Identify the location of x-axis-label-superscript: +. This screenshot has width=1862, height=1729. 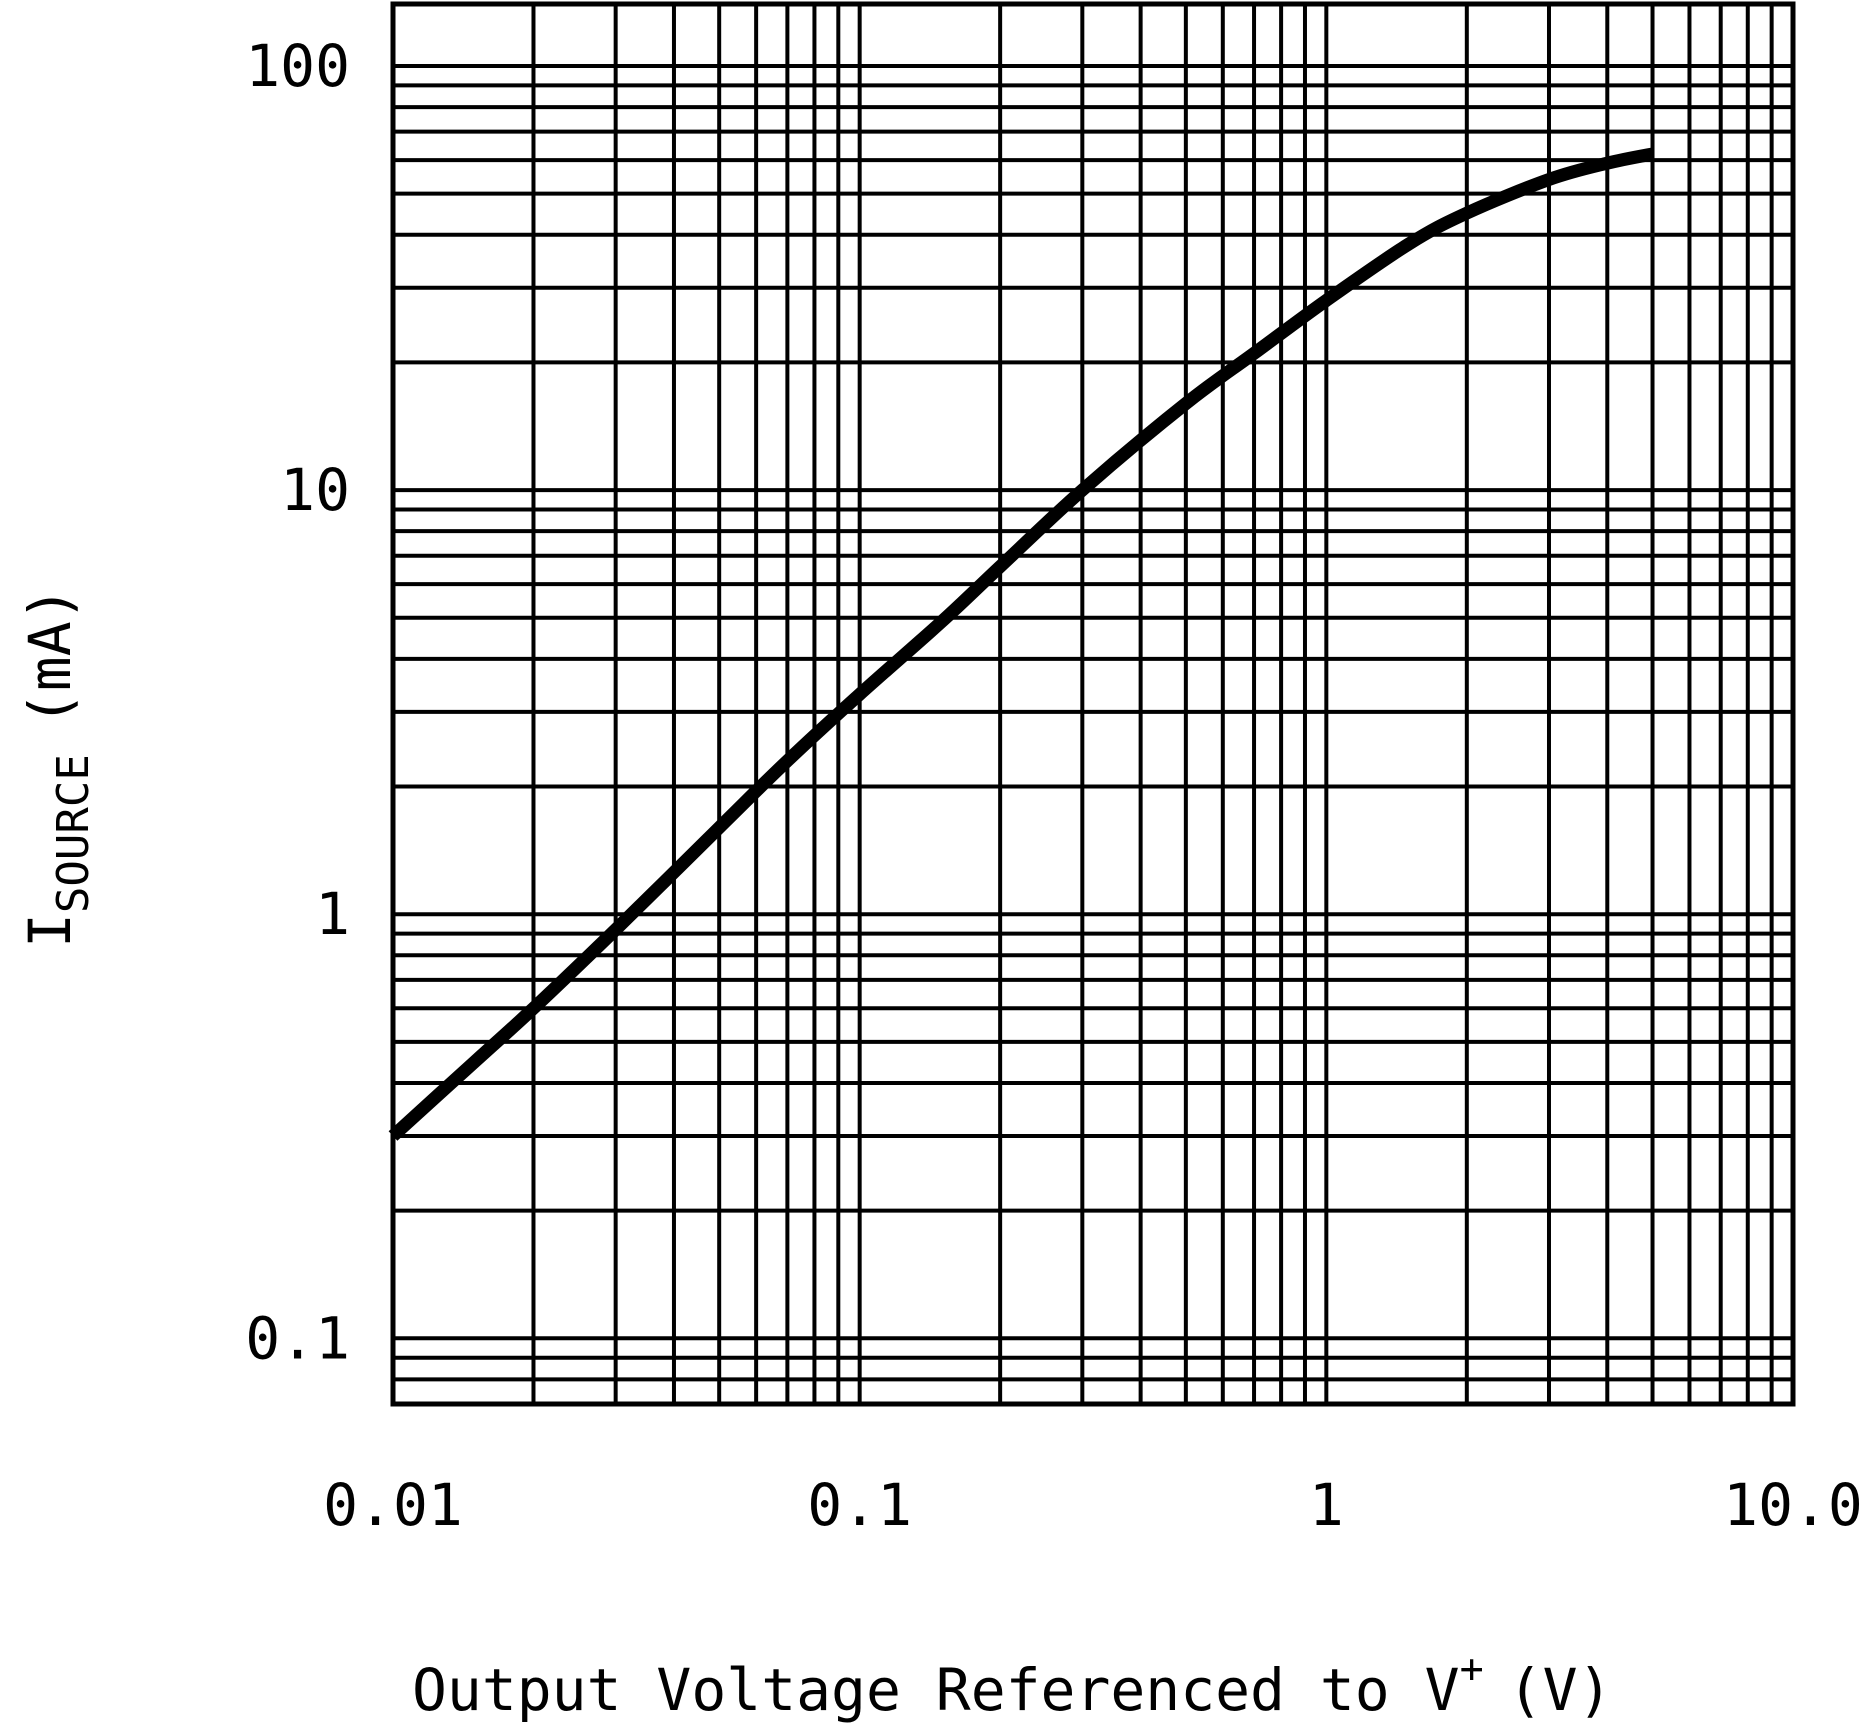
(1472, 1669).